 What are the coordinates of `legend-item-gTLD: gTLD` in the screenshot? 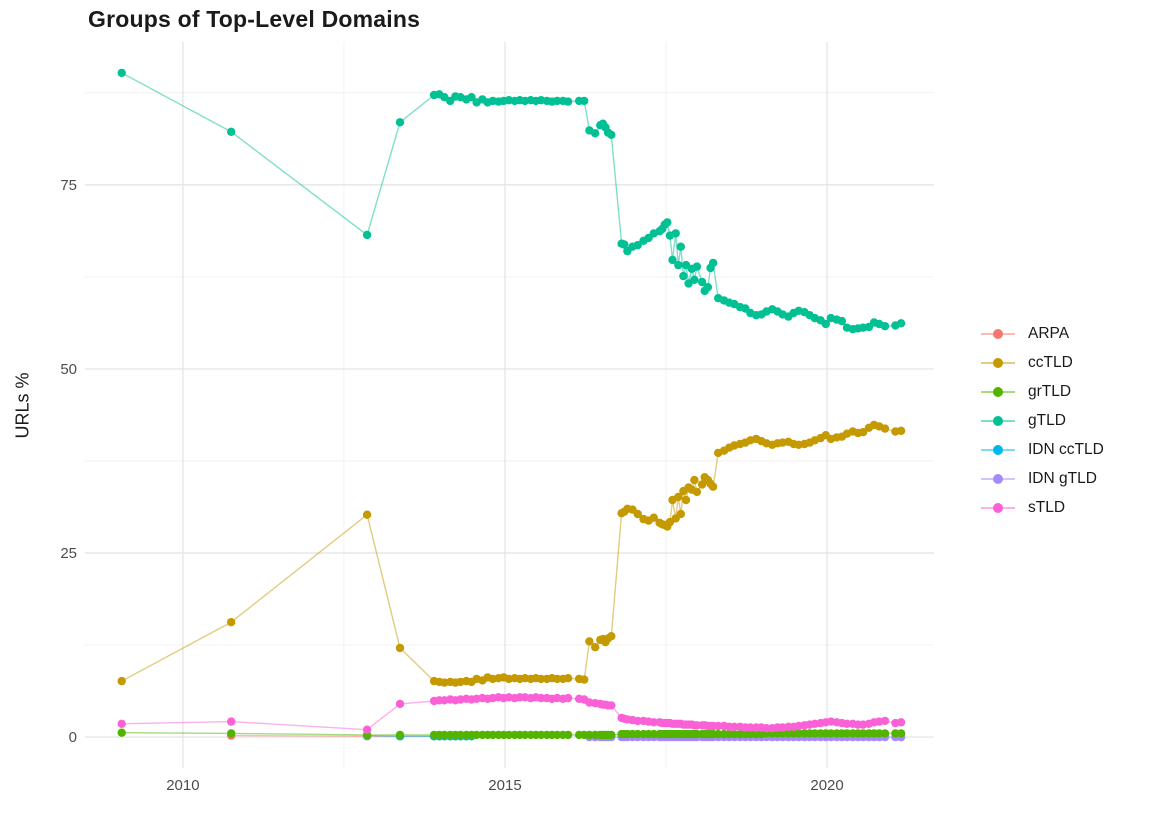 It's located at (1042, 420).